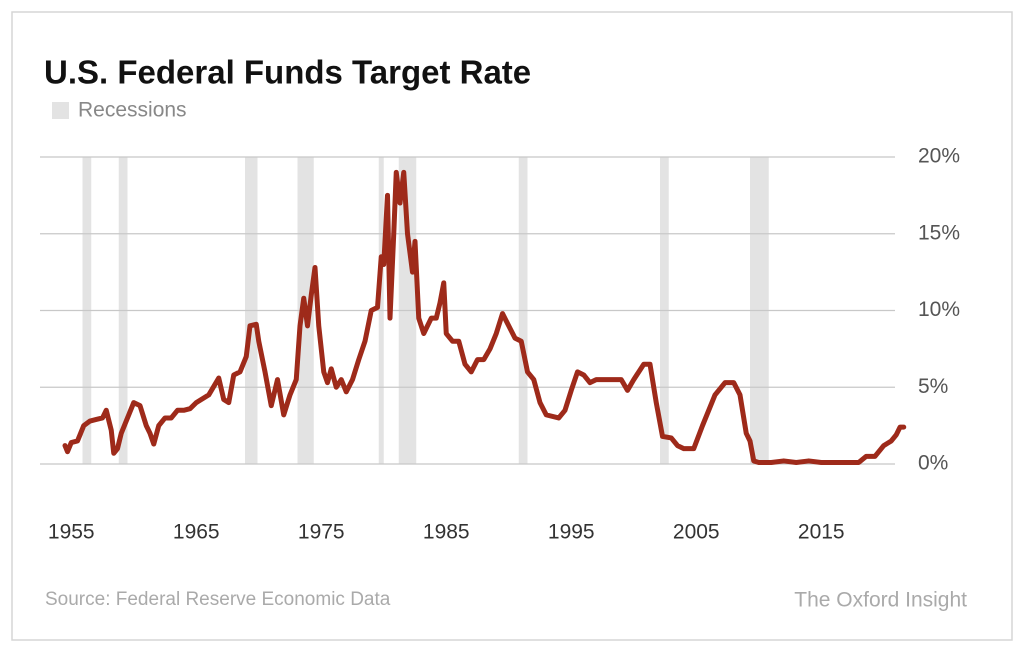 The width and height of the screenshot is (1024, 655). I want to click on y-tick-label: 0%, so click(933, 463).